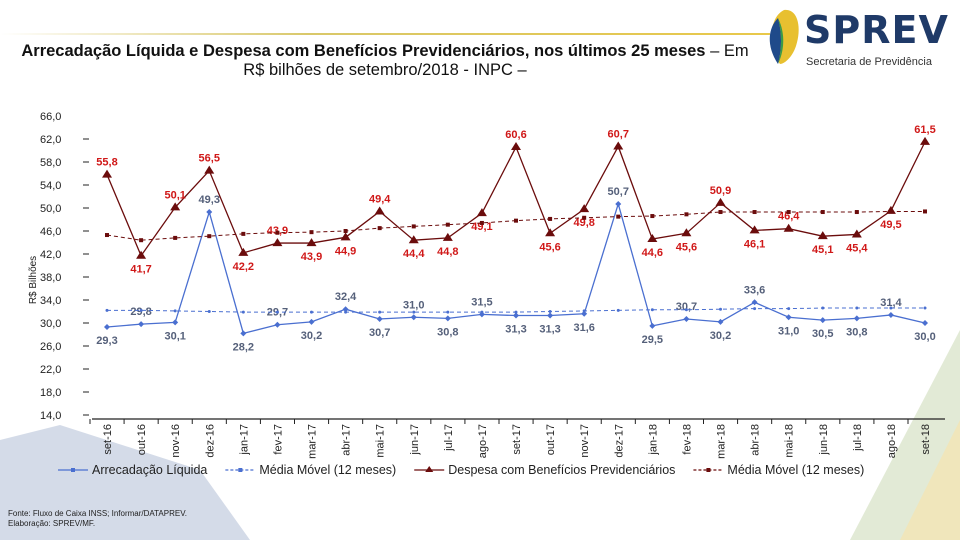  What do you see at coordinates (149, 470) in the screenshot?
I see `legend-label: Arrecadação Líquida` at bounding box center [149, 470].